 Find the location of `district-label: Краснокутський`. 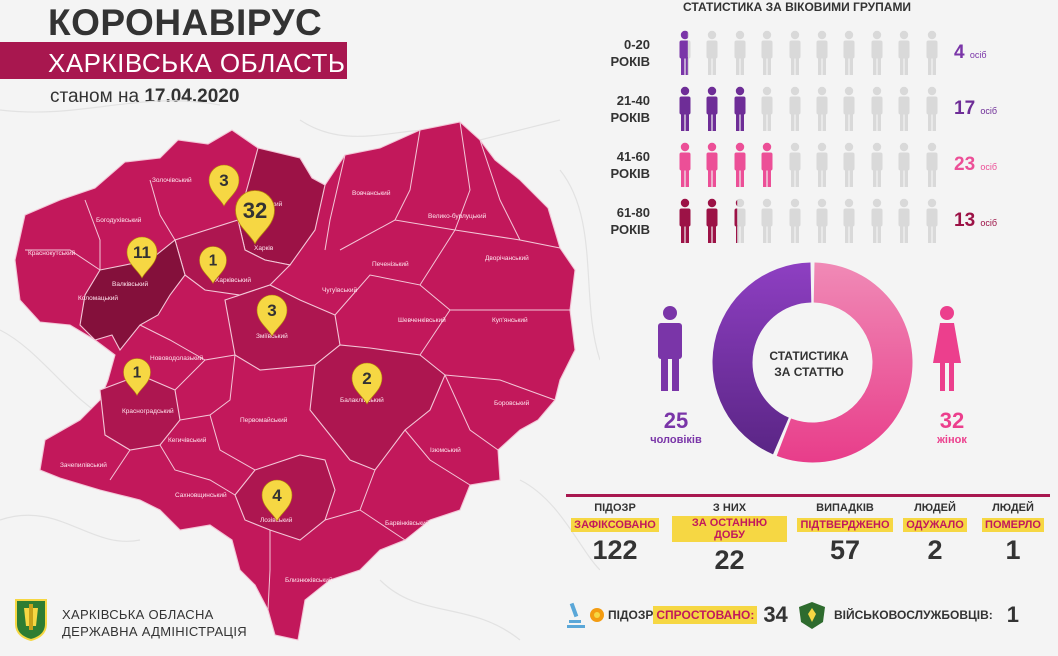

district-label: Краснокутський is located at coordinates (52, 253).